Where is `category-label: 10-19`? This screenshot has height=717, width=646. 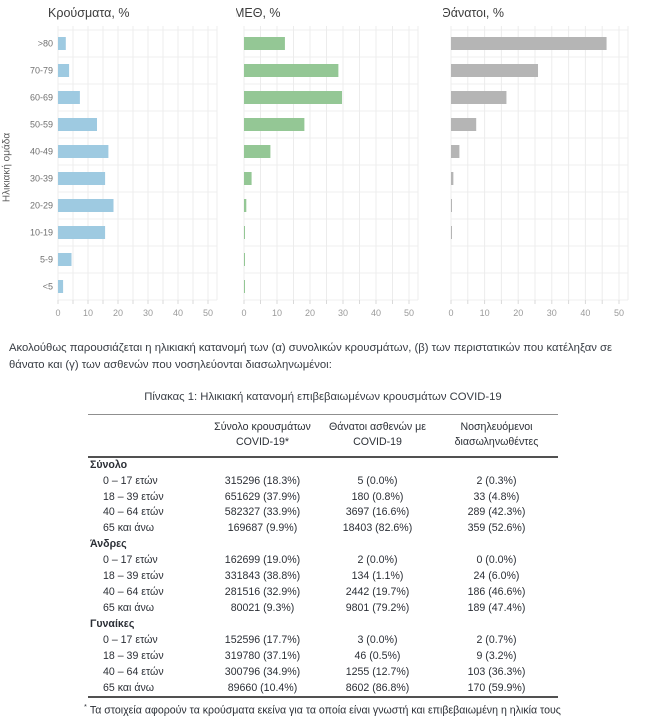
category-label: 10-19 is located at coordinates (41, 233).